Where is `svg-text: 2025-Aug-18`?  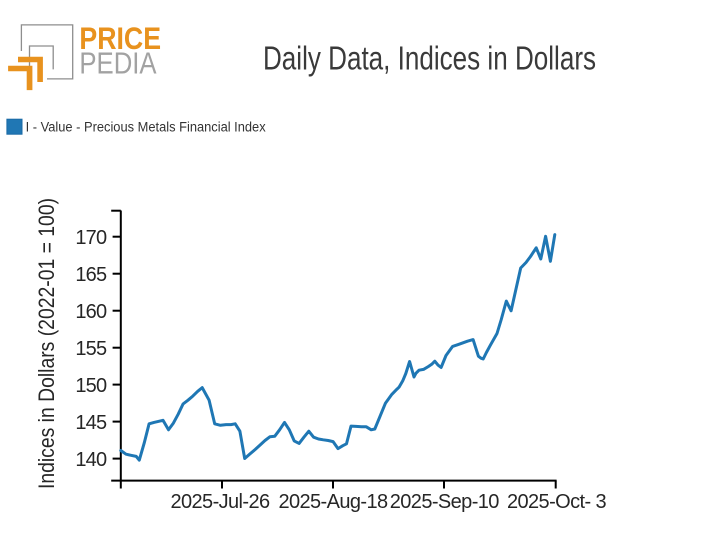 svg-text: 2025-Aug-18 is located at coordinates (333, 502).